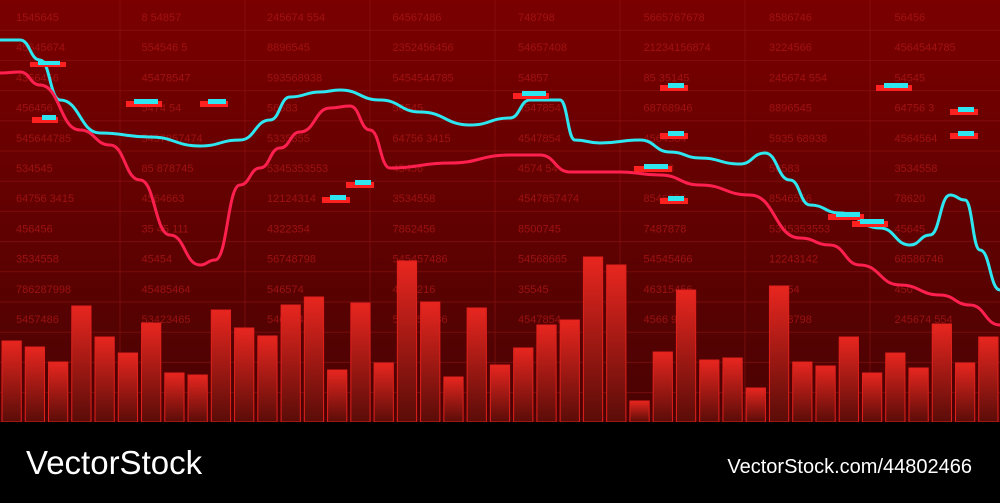 Image resolution: width=1000 pixels, height=503 pixels. Describe the element at coordinates (790, 48) in the screenshot. I see `background-number: 3224566` at that location.